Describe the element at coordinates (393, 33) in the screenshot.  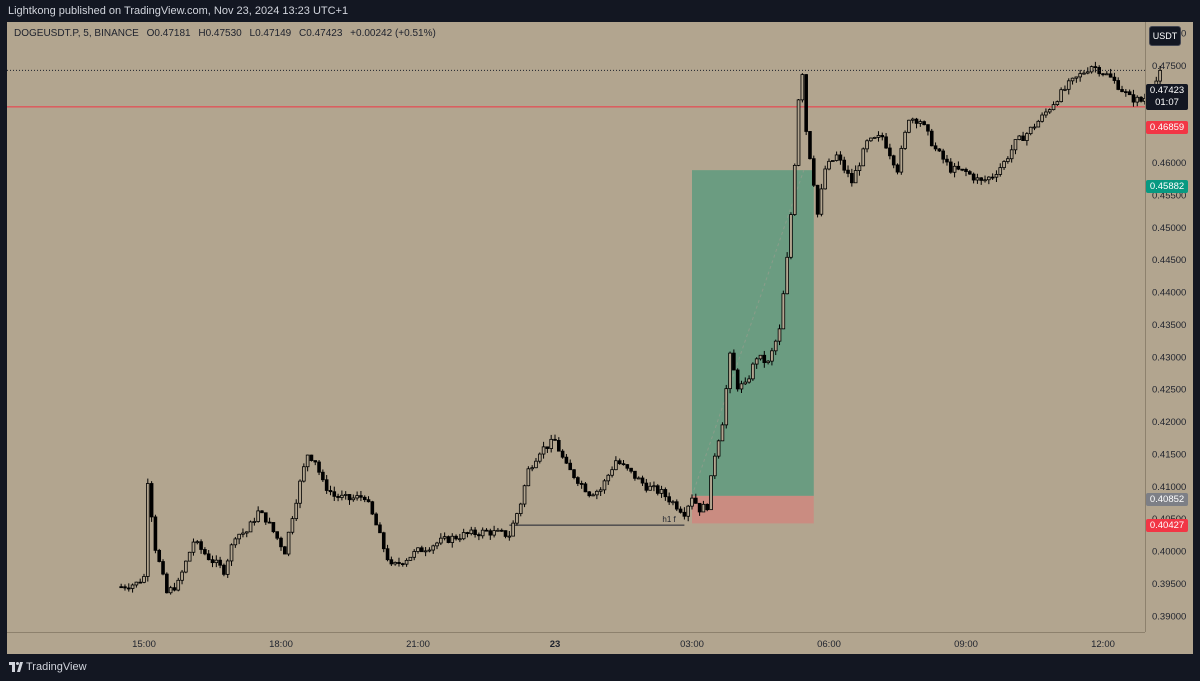
I see `legend-change: +0.00242 (+0.51%)` at that location.